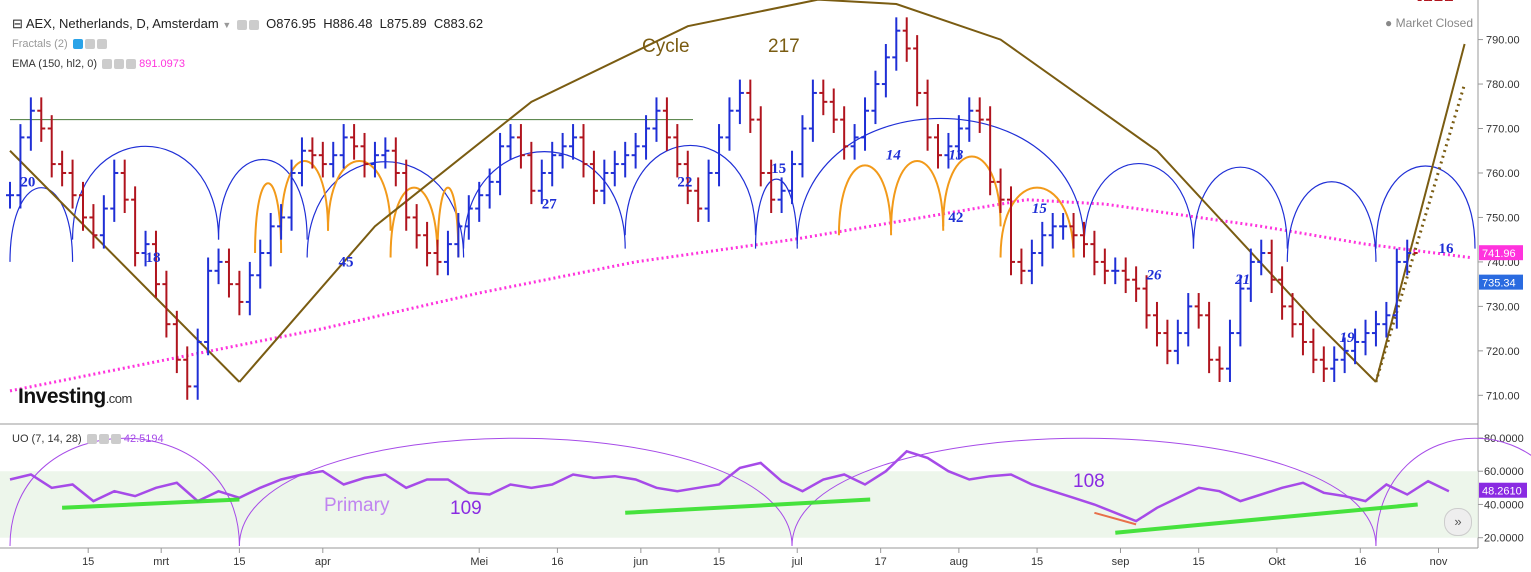 This screenshot has height=572, width=1531. I want to click on uo-indicator: UO (7, 14, 28) 42.5194, so click(88, 439).